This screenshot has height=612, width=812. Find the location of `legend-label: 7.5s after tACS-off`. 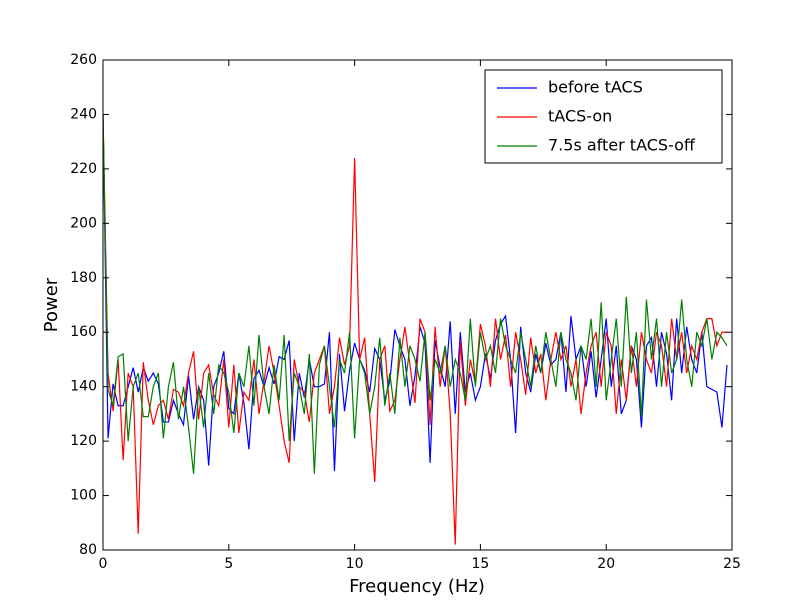

legend-label: 7.5s after tACS-off is located at coordinates (622, 145).